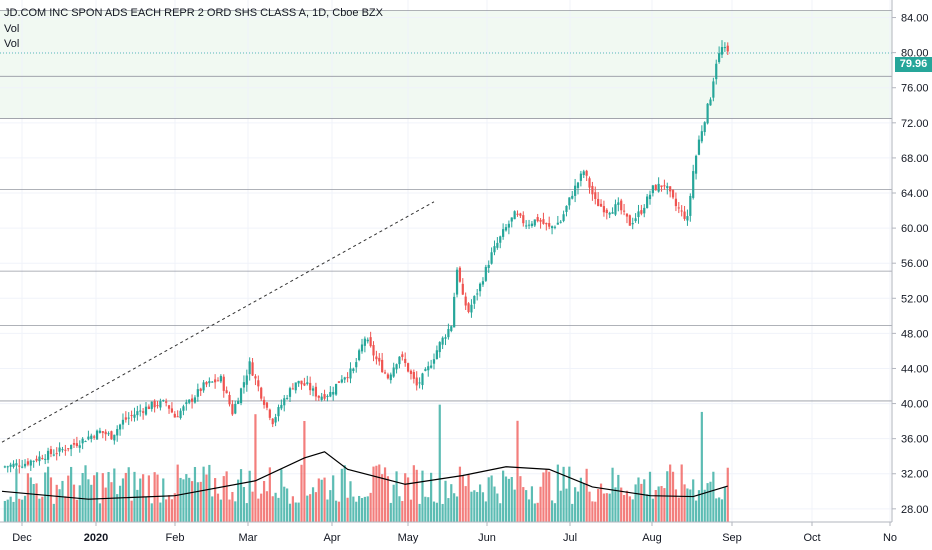 This screenshot has width=932, height=550. What do you see at coordinates (915, 440) in the screenshot?
I see `price-tick-label: 36.00` at bounding box center [915, 440].